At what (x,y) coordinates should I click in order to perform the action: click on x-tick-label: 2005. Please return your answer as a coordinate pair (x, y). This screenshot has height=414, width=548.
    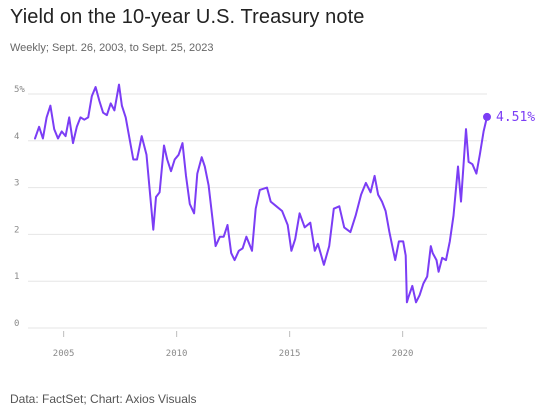
    Looking at the image, I should click on (64, 354).